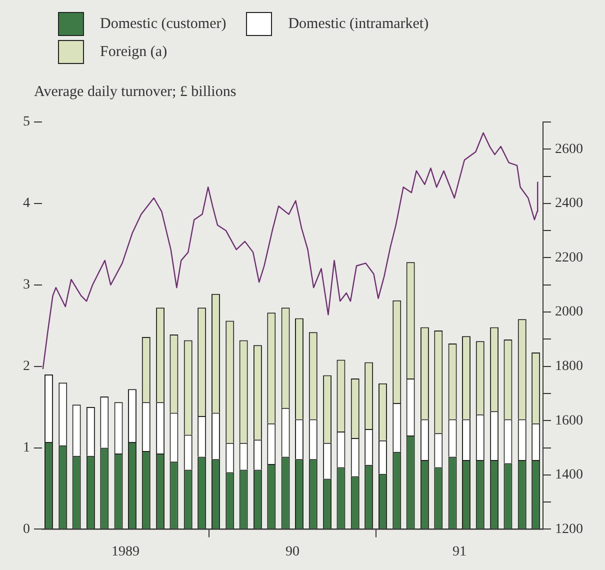  What do you see at coordinates (569, 149) in the screenshot?
I see `y2-tick-label: 2600` at bounding box center [569, 149].